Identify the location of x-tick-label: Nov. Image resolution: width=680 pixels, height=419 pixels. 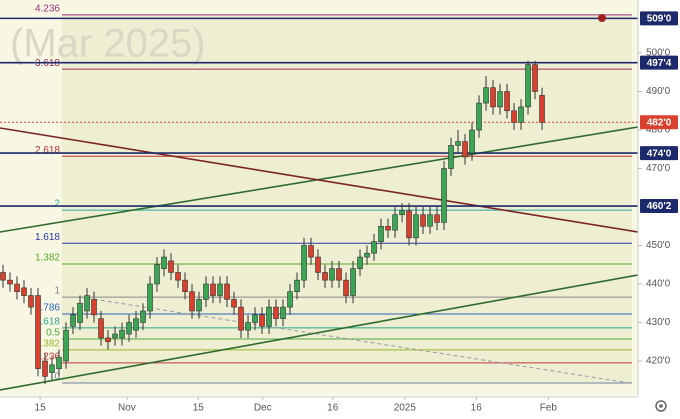
(127, 408).